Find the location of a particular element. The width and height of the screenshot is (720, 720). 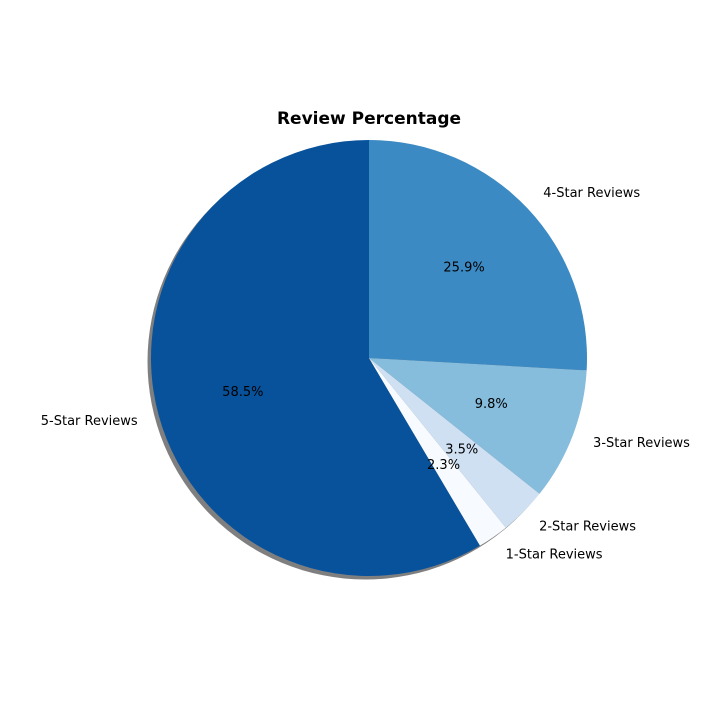

slice-pct-0: 58.5% is located at coordinates (242, 392).